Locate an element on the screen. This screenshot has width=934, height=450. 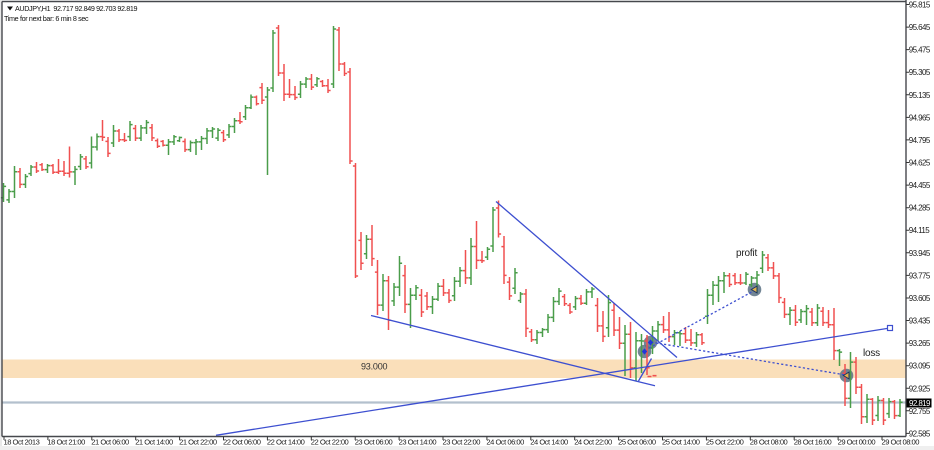
svg-text: 24 Oct 22:00 is located at coordinates (593, 442).